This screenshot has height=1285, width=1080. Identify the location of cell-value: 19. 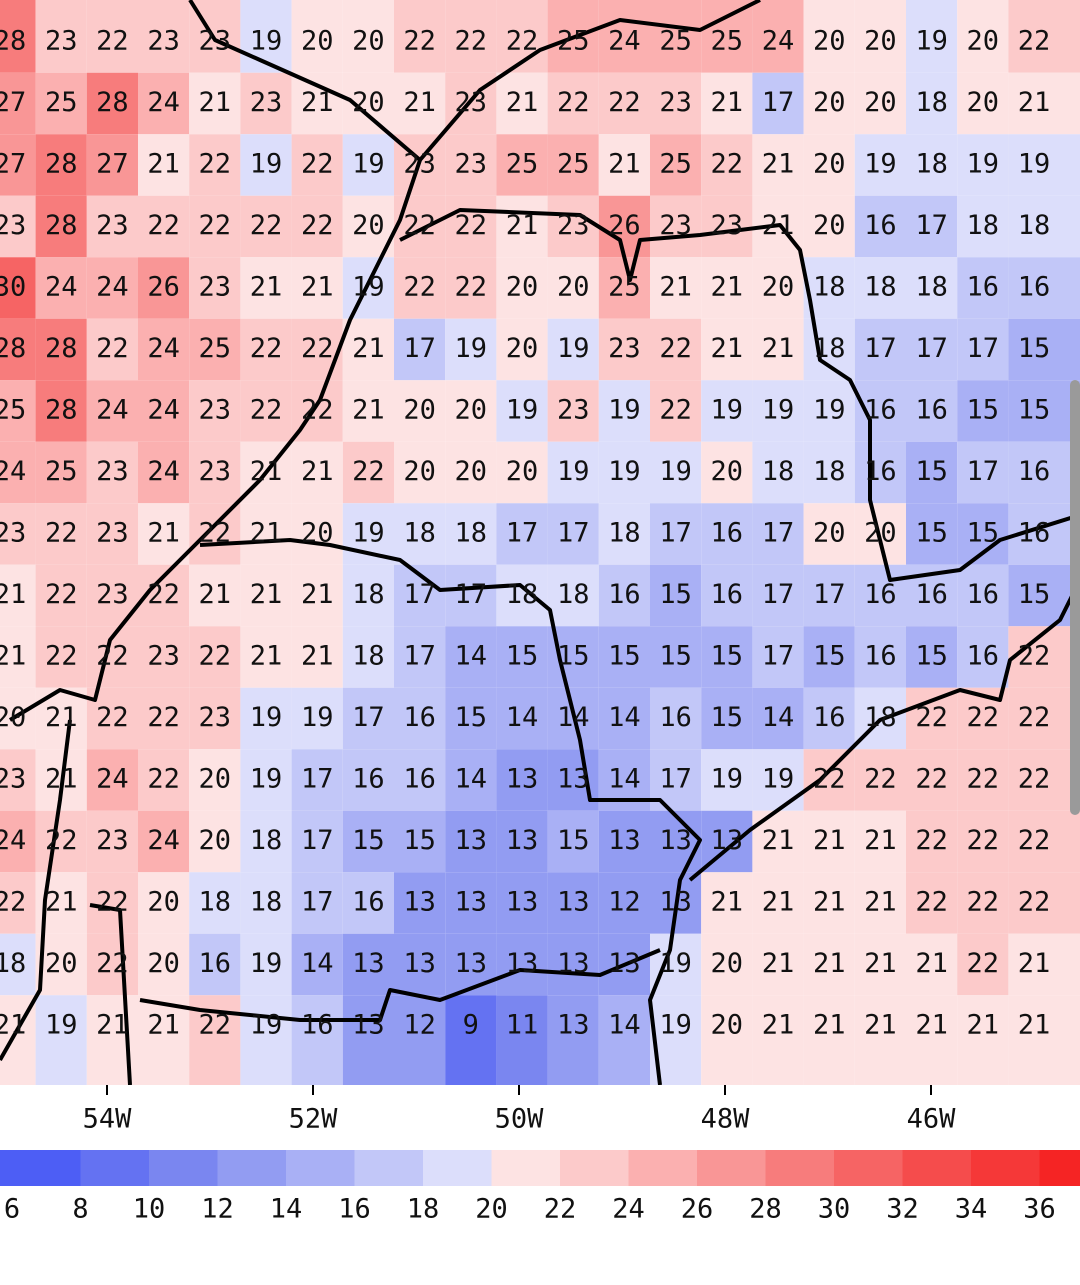
(368, 533).